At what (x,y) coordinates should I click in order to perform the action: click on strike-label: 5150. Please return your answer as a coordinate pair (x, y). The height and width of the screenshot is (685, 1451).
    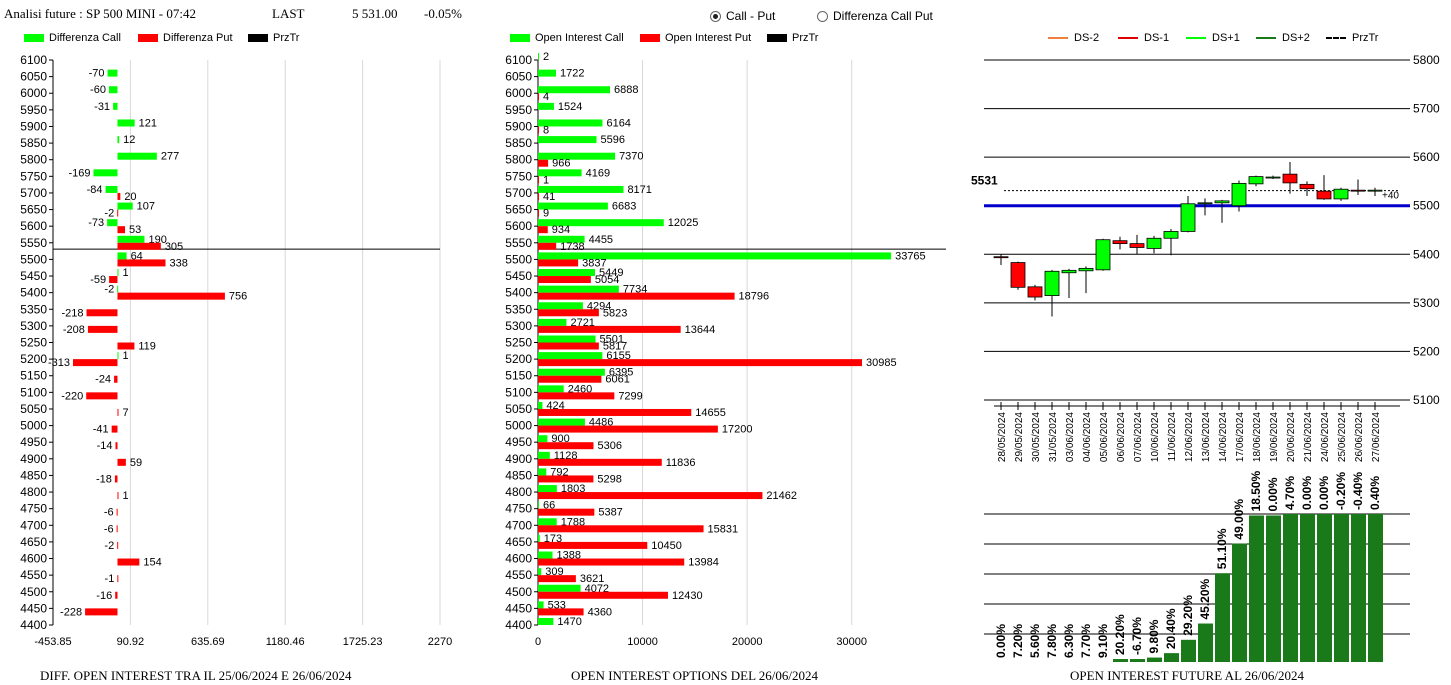
    Looking at the image, I should click on (518, 376).